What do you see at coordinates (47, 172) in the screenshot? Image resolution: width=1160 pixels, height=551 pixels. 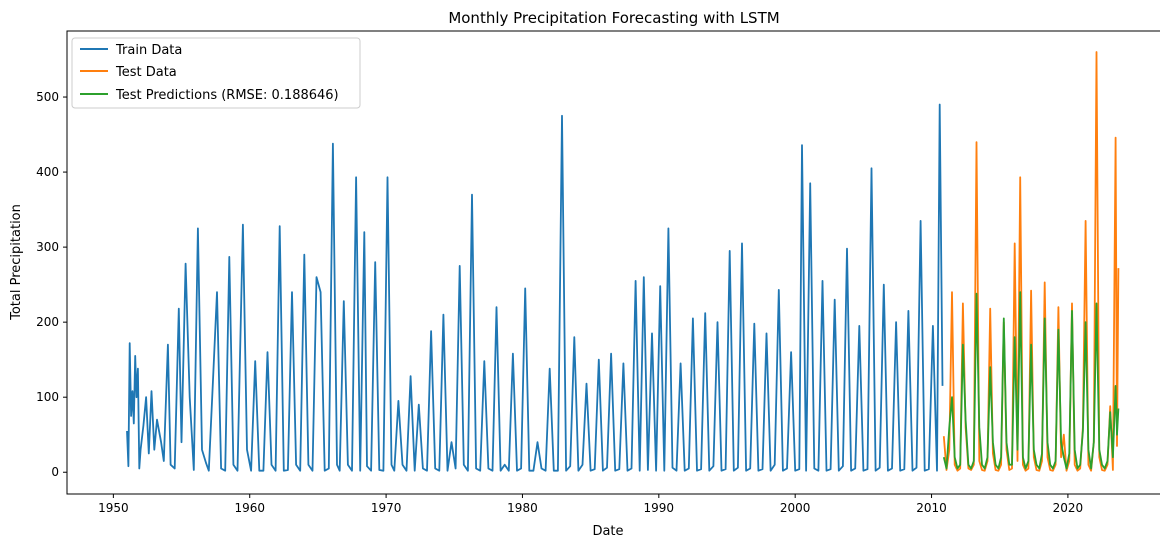 I see `y-tick-label: 400` at bounding box center [47, 172].